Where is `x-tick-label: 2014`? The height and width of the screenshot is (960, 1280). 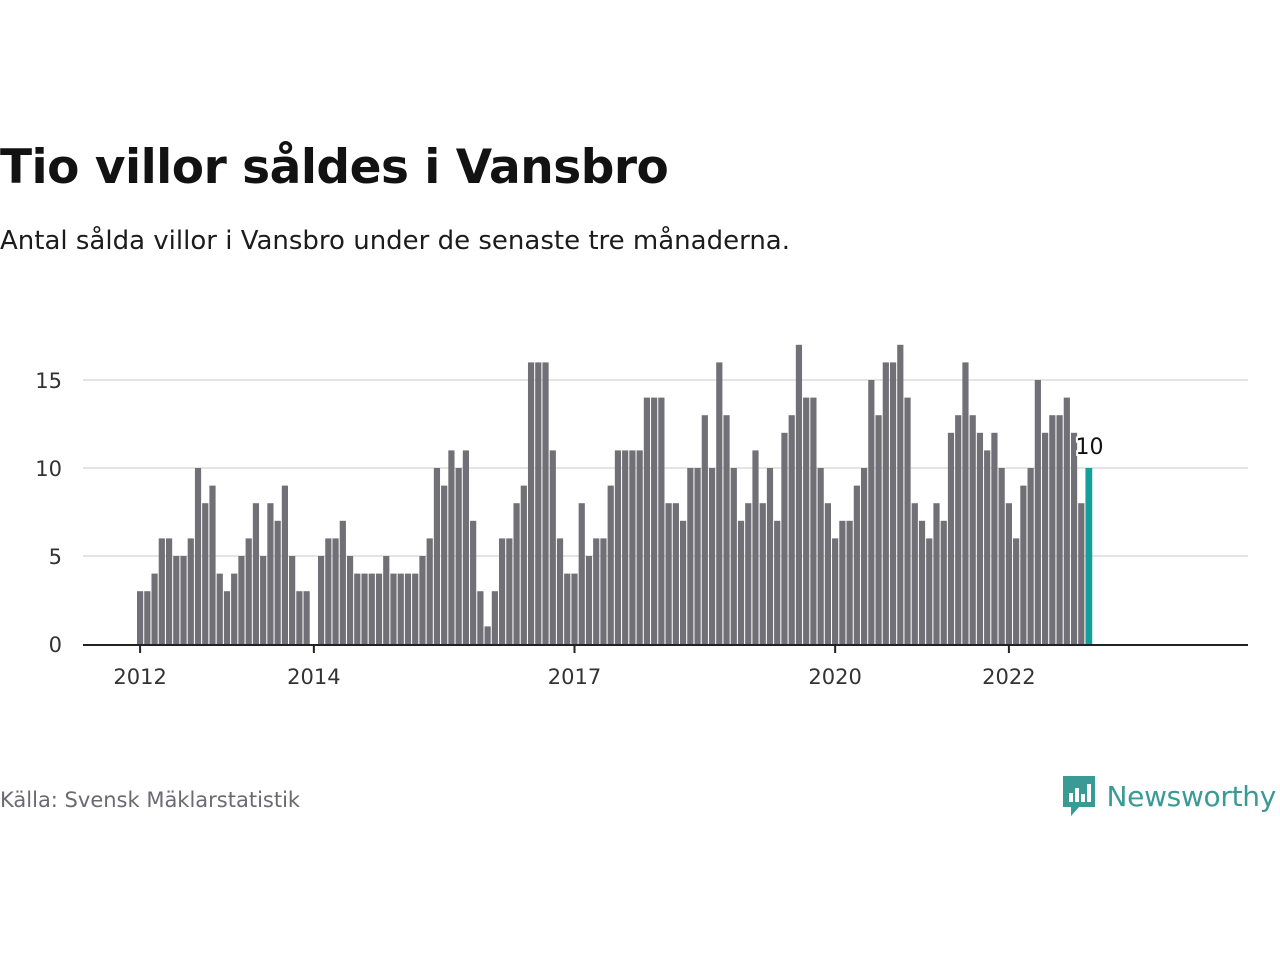
x-tick-label: 2014 is located at coordinates (313, 677).